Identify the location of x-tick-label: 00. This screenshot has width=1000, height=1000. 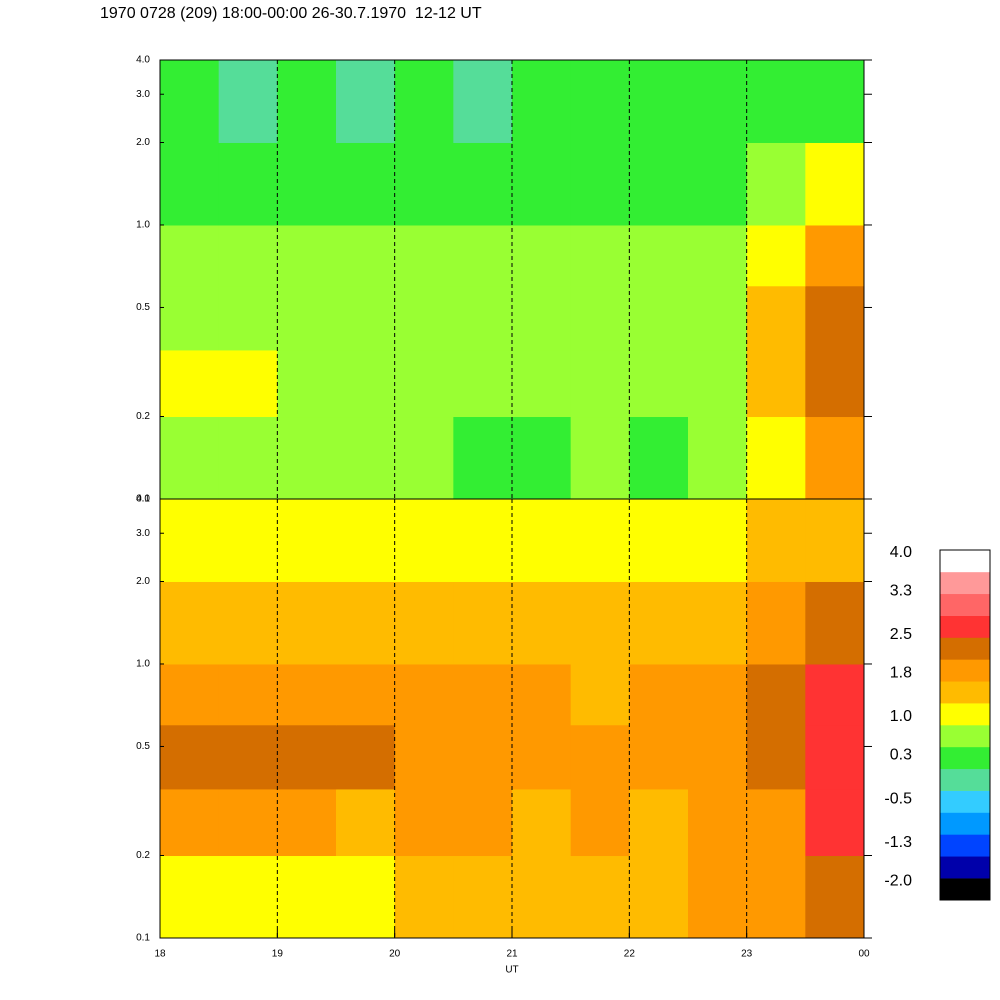
(864, 954).